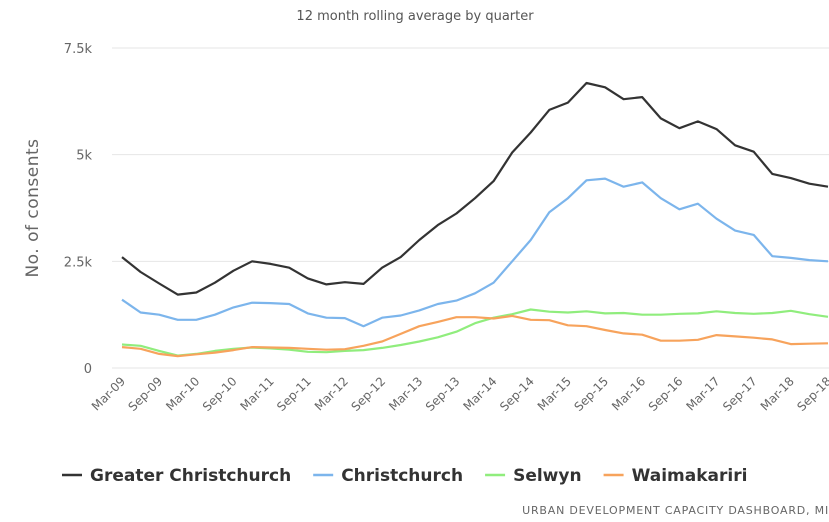 The height and width of the screenshot is (522, 829). What do you see at coordinates (294, 394) in the screenshot?
I see `x-tick-label: Sep-11` at bounding box center [294, 394].